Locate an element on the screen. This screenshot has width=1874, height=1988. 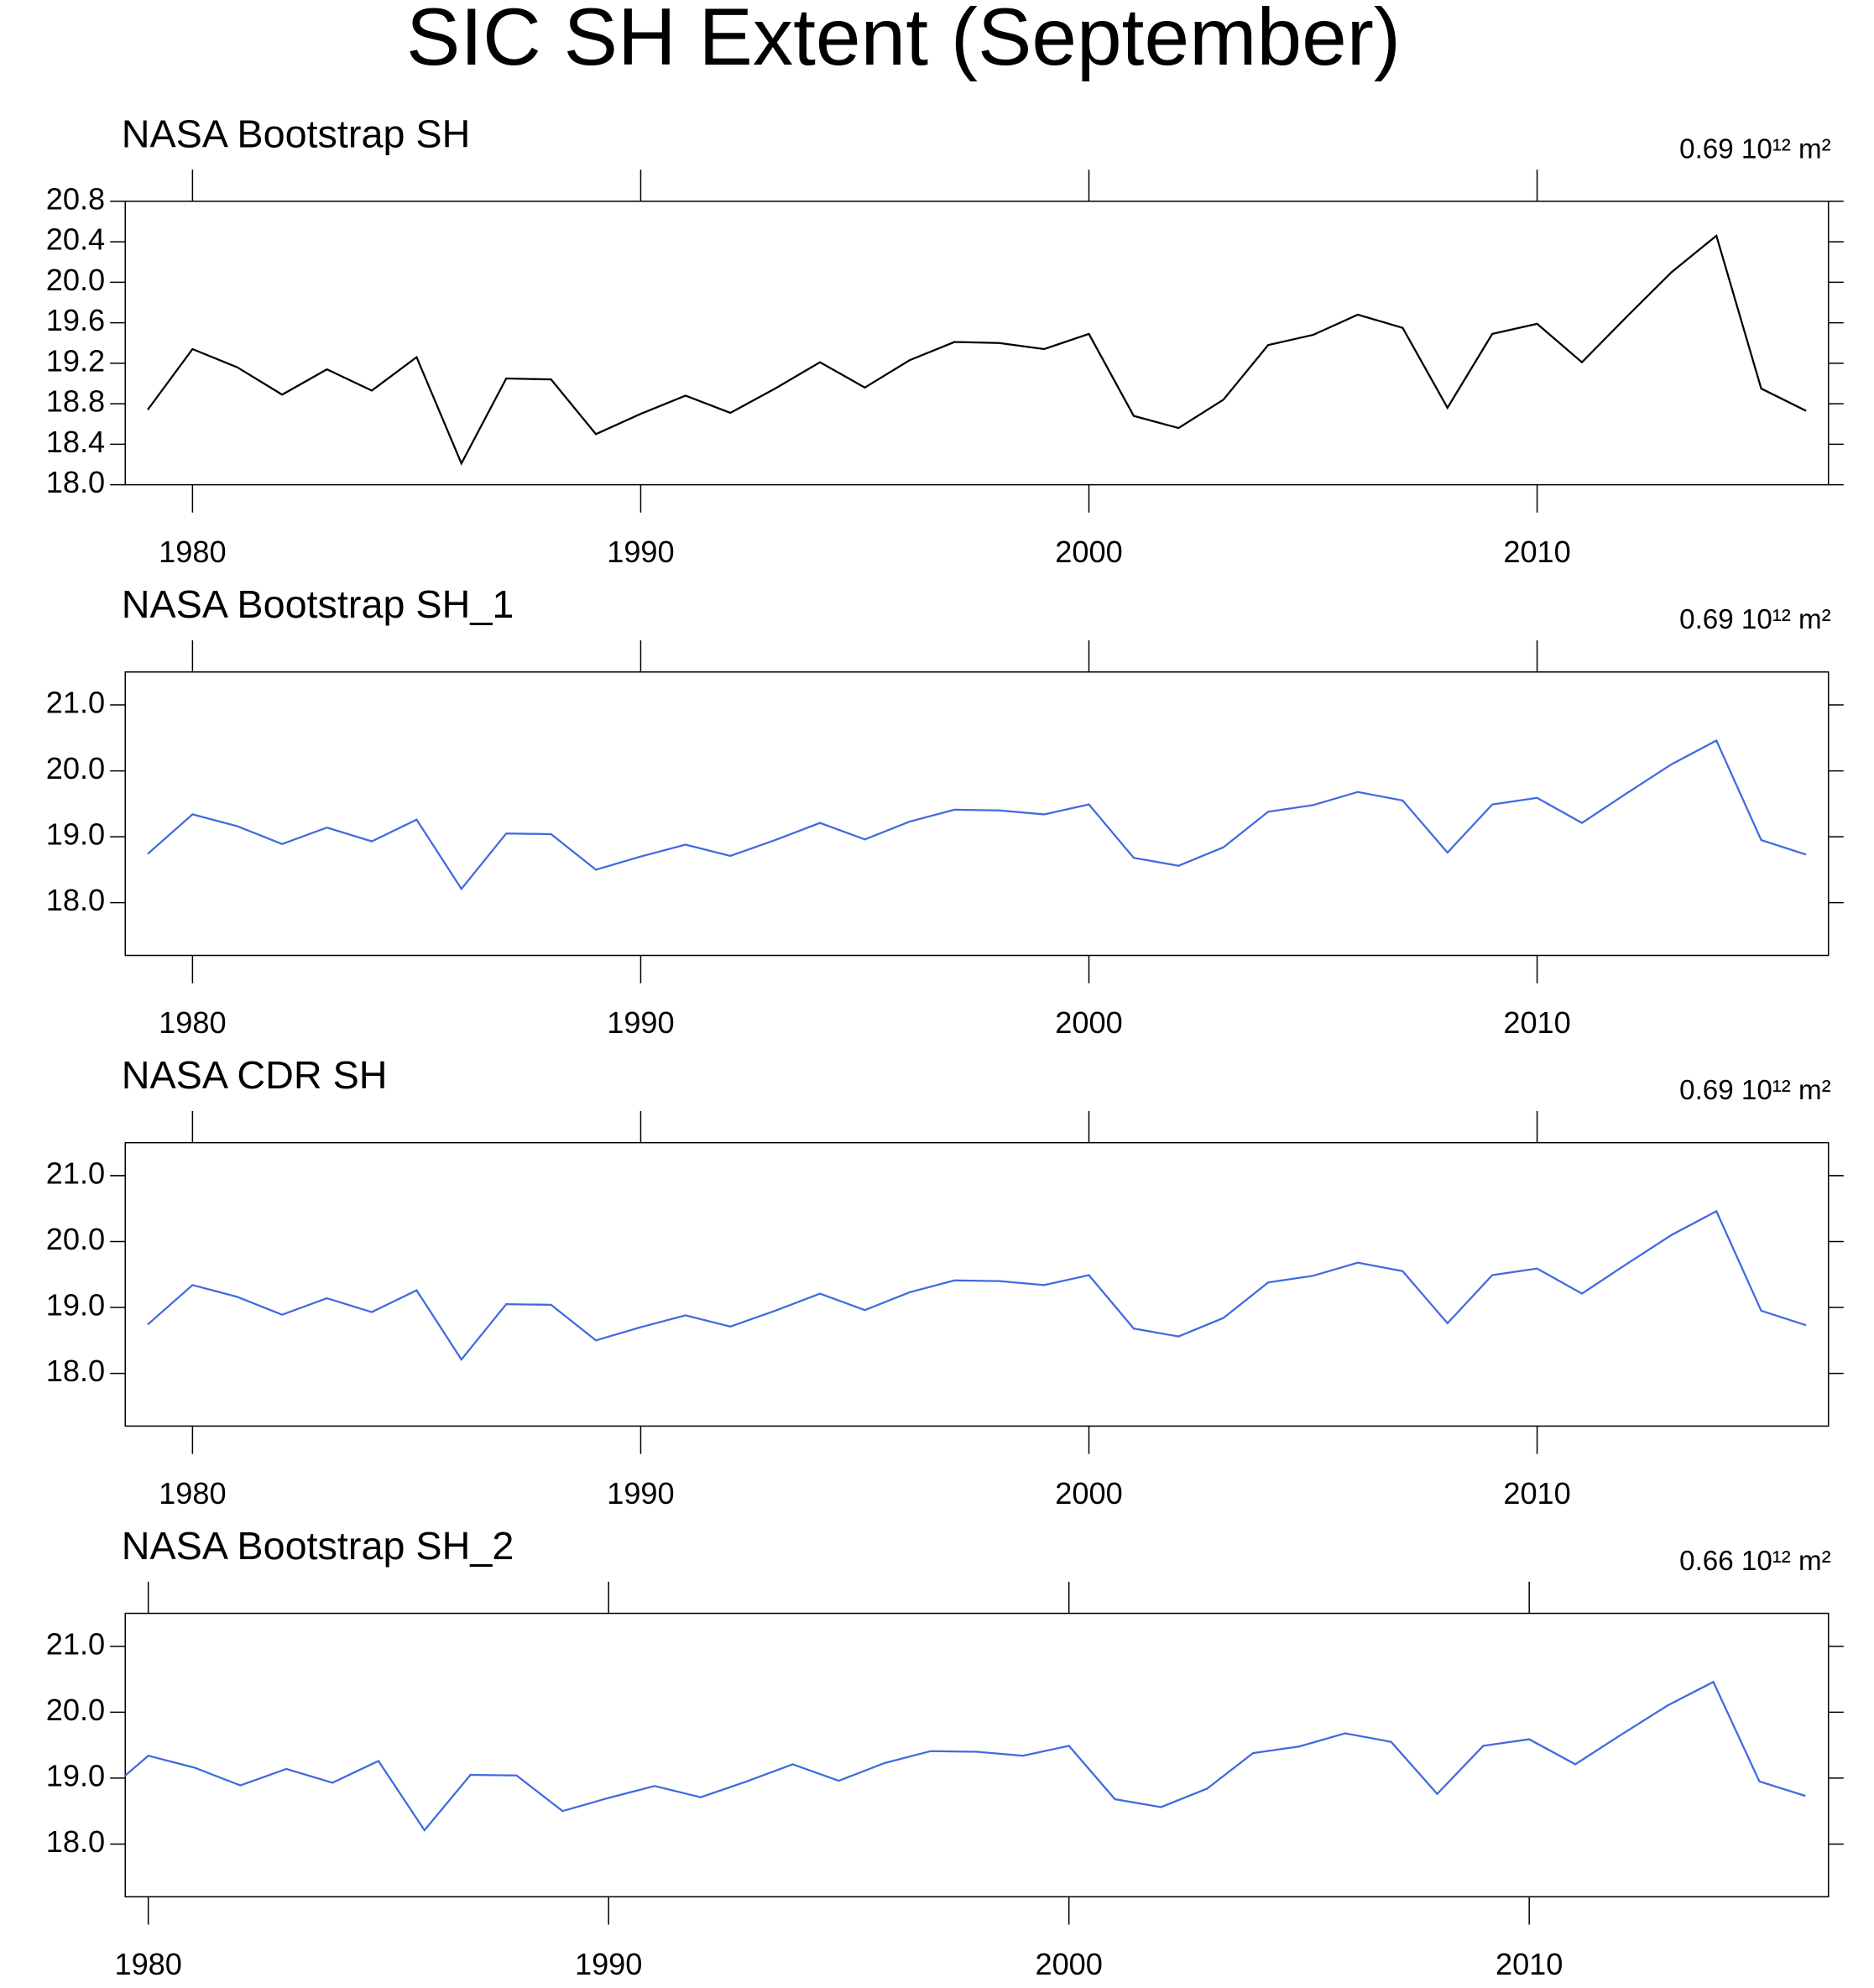
main-title: SIC SH Extent (September) is located at coordinates (903, 41).